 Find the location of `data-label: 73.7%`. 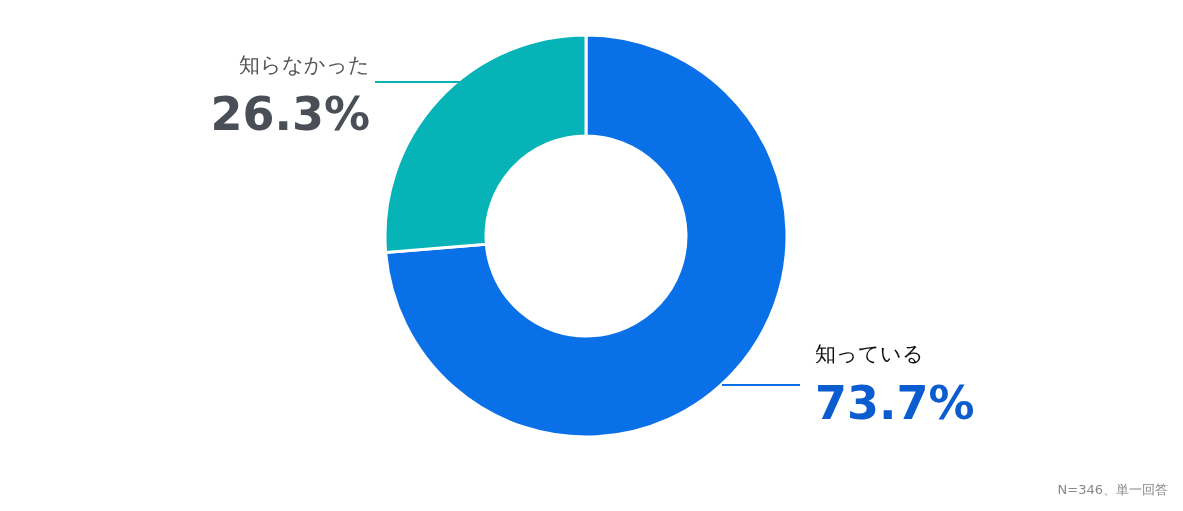

data-label: 73.7% is located at coordinates (895, 403).